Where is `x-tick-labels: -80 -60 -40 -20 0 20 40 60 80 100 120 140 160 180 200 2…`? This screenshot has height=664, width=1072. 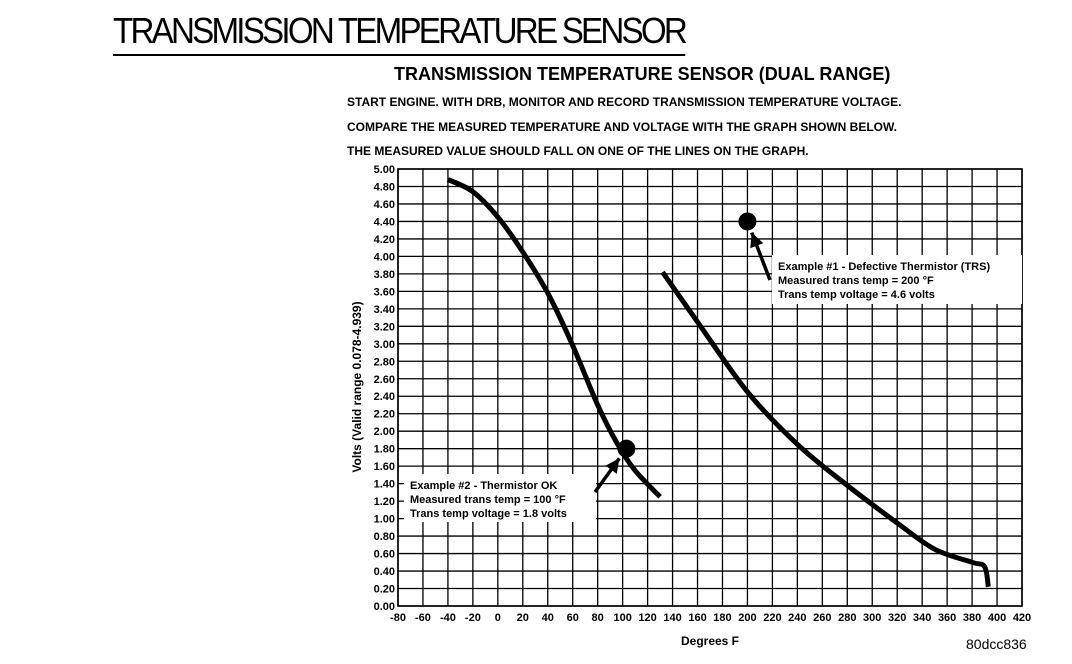
x-tick-labels: -80 -60 -40 -20 0 20 40 60 80 100 120 140 160 180 200 2… is located at coordinates (710, 618).